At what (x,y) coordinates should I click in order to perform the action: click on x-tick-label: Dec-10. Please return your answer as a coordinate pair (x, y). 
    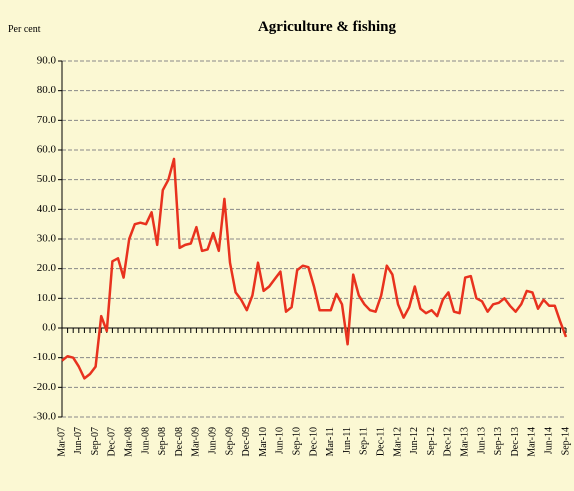
    Looking at the image, I should click on (313, 441).